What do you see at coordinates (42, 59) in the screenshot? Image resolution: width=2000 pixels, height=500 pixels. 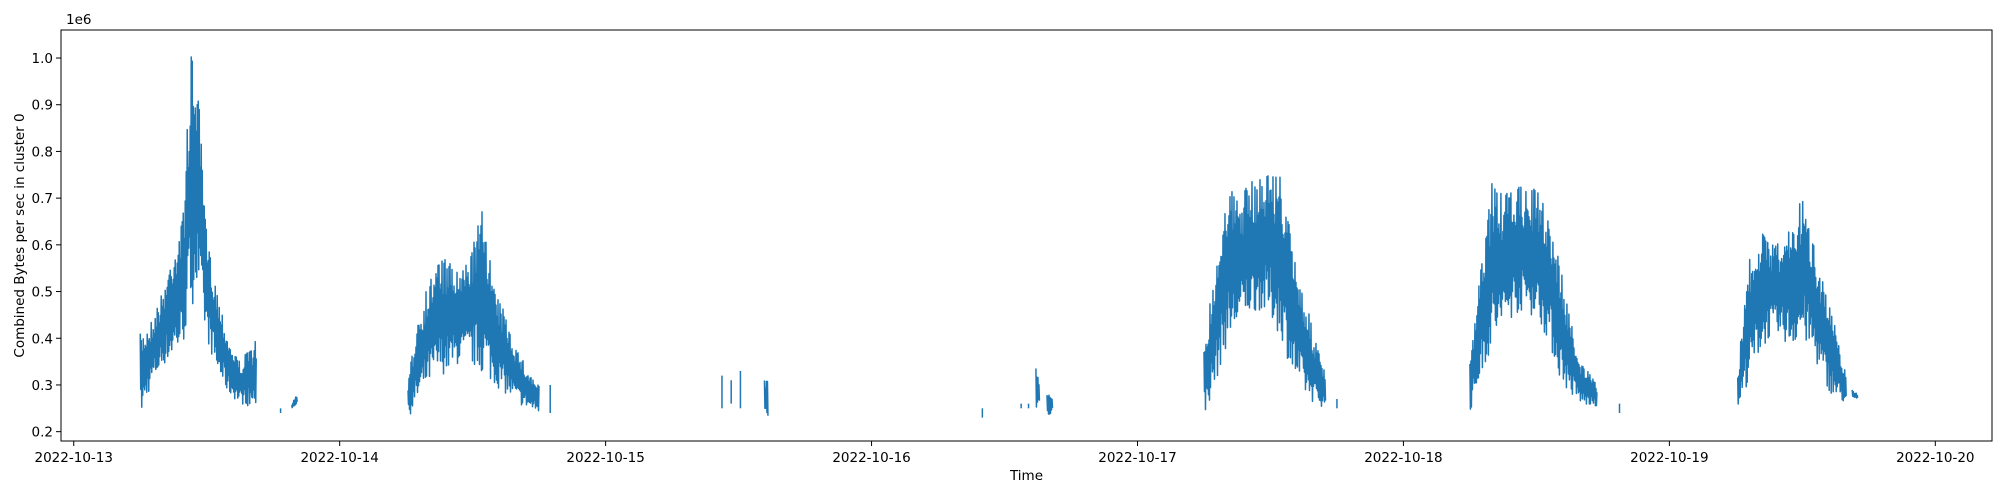 I see `y-tick-label: 1.0` at bounding box center [42, 59].